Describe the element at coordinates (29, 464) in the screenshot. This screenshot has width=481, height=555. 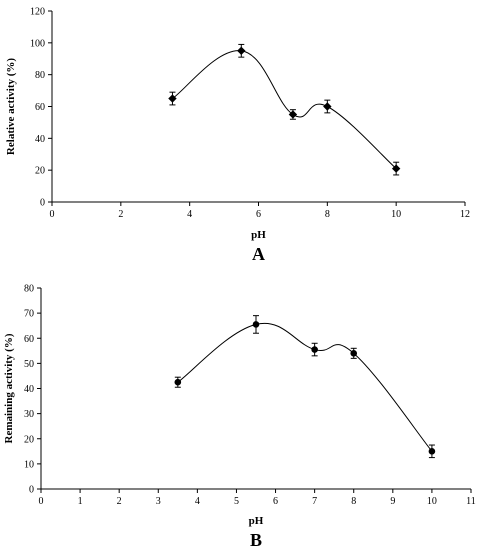
I see `y-tick-label: 10` at that location.